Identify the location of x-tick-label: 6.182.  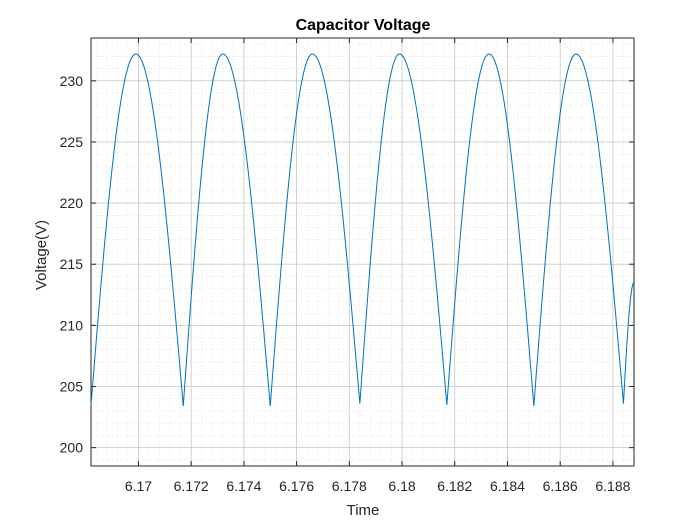
(454, 486).